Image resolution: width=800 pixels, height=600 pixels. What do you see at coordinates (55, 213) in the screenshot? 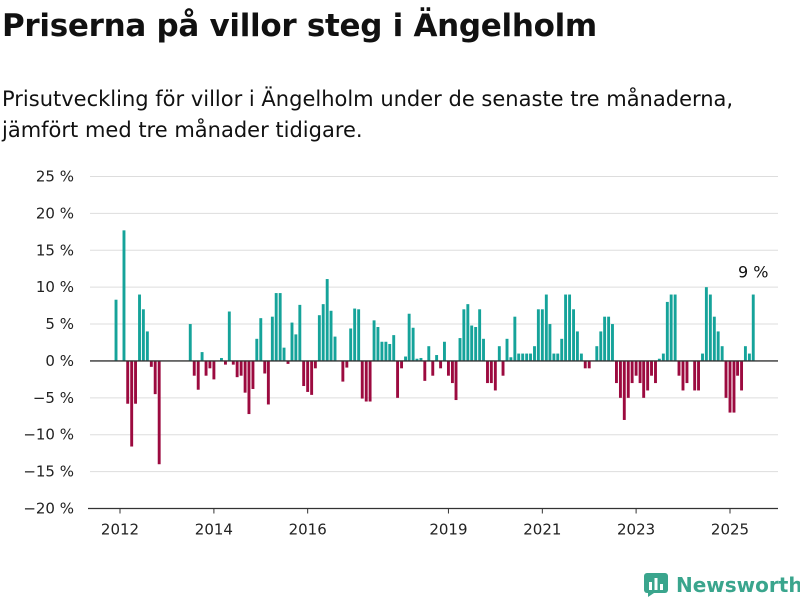
I see `y-tick-label: 20 %` at bounding box center [55, 213].